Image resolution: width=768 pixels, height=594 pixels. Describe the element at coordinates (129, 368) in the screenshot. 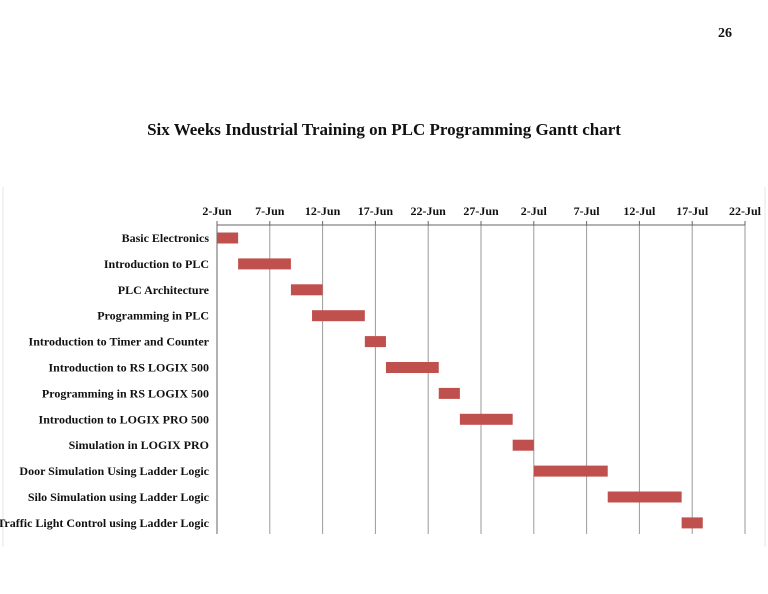

I see `task-label: Introduction to RS LOGIX 500` at that location.